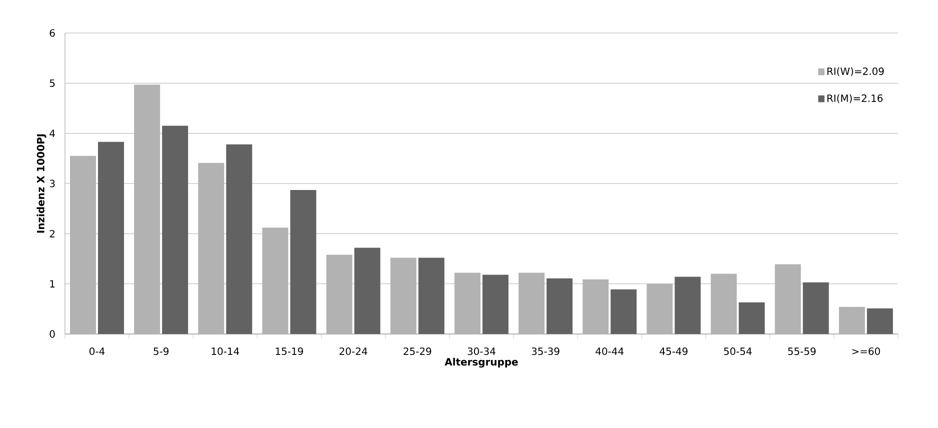 This screenshot has width=938, height=428. Describe the element at coordinates (161, 351) in the screenshot. I see `x-tick-label: 5-9` at that location.